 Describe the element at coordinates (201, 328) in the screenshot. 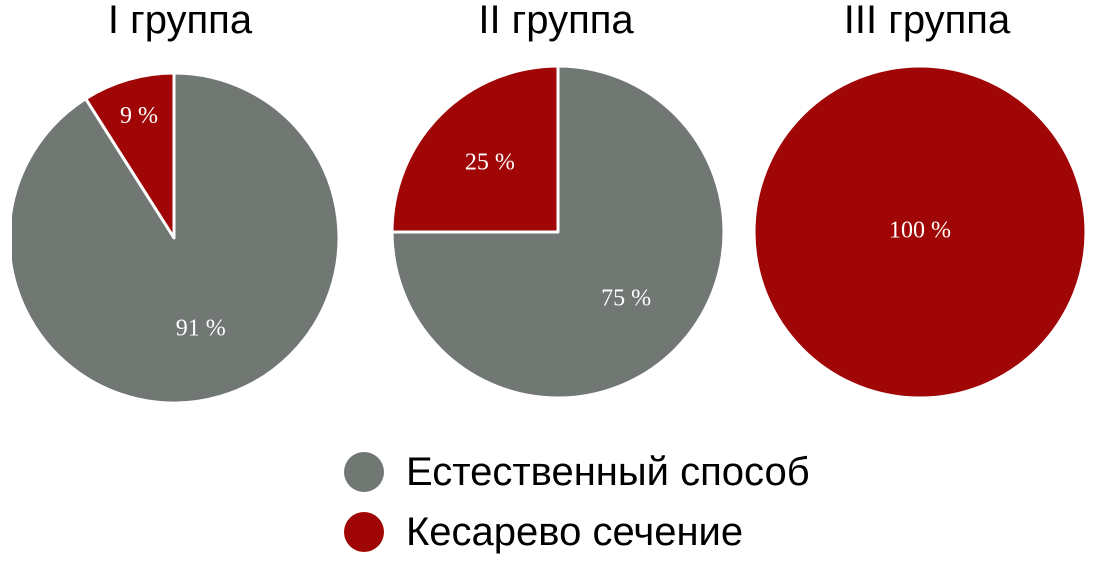

I see `slice-label: 91 %` at that location.